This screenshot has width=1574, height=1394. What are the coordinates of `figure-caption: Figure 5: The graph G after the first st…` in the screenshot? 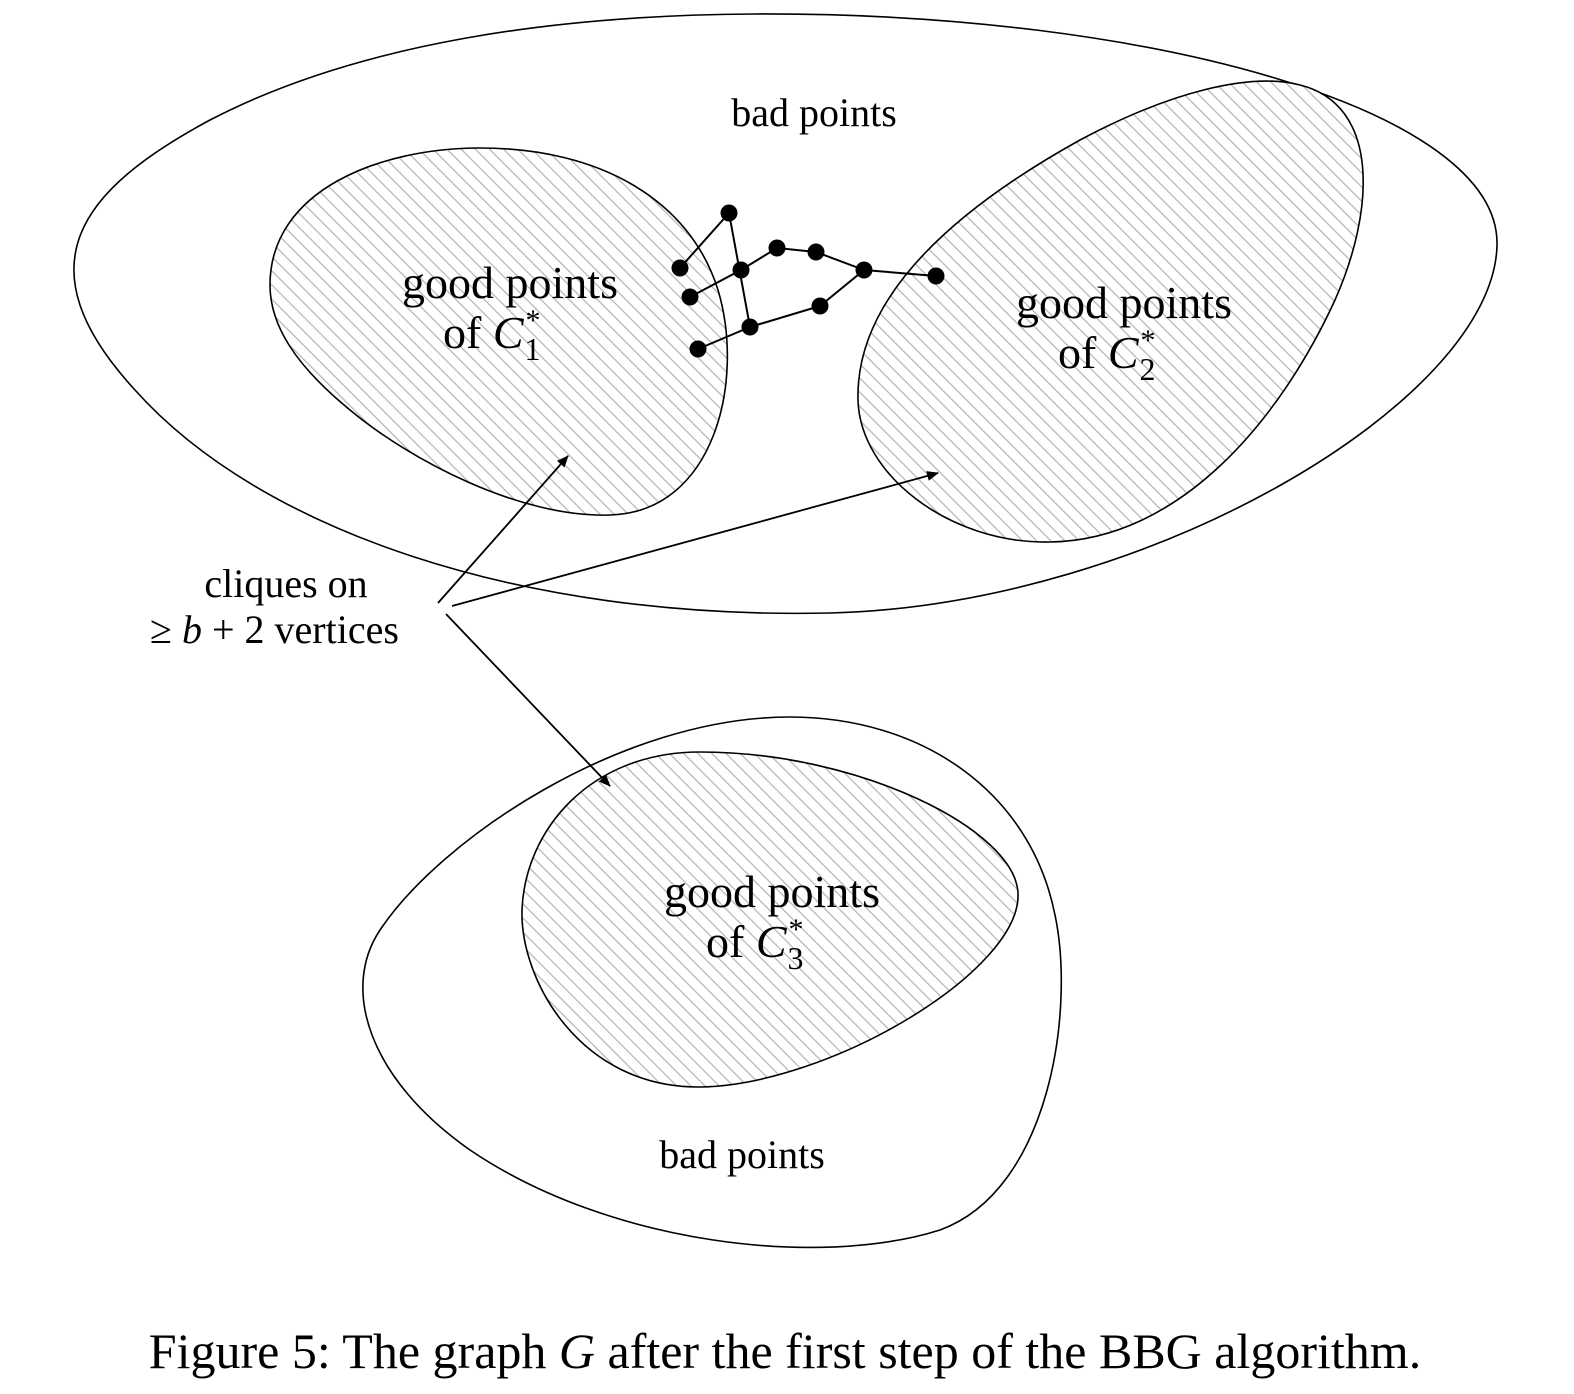 It's located at (785, 1351).